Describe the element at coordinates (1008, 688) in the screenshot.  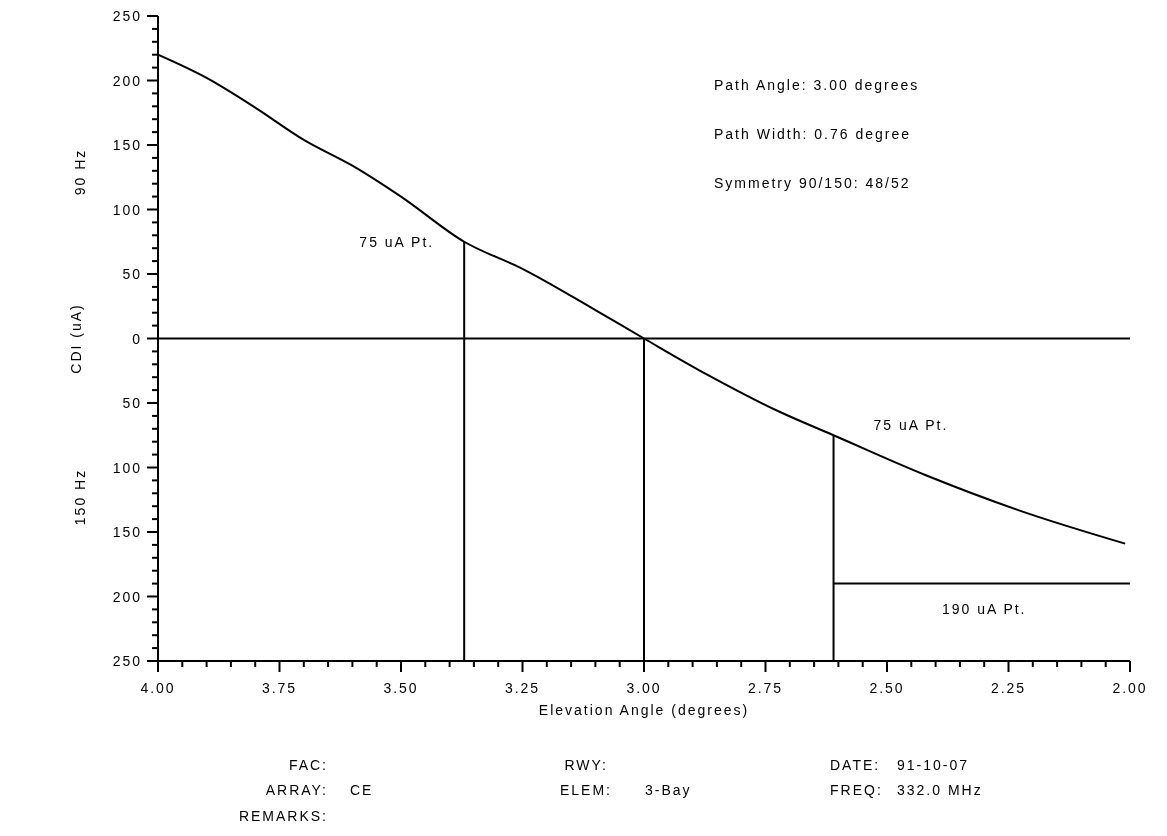
I see `x-tick-label: 2.25` at that location.